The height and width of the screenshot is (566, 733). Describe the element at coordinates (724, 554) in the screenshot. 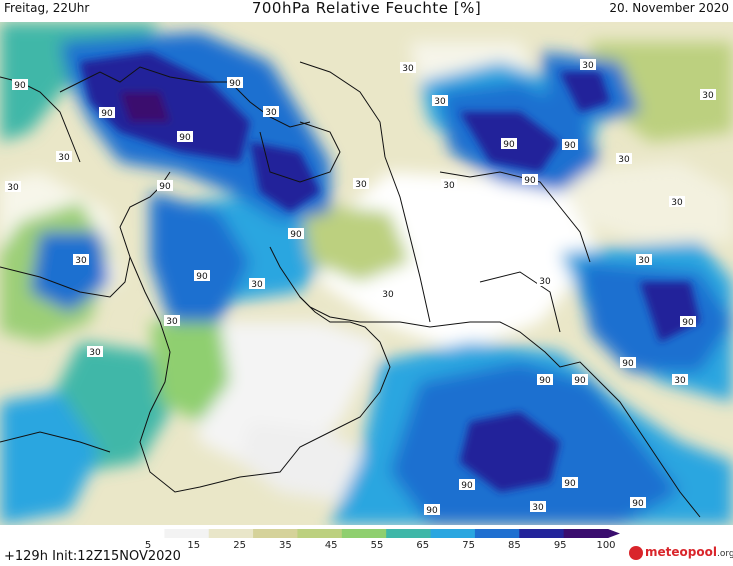

I see `logo-text-suffix: .org` at that location.